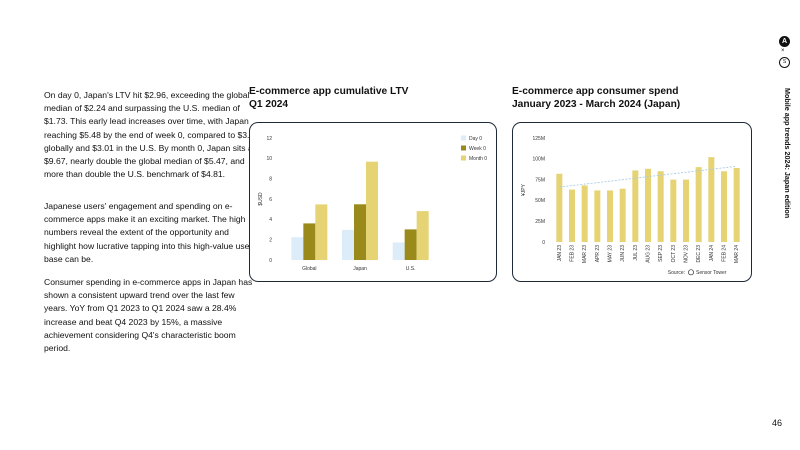  I want to click on y-axis-label: $USD, so click(261, 199).